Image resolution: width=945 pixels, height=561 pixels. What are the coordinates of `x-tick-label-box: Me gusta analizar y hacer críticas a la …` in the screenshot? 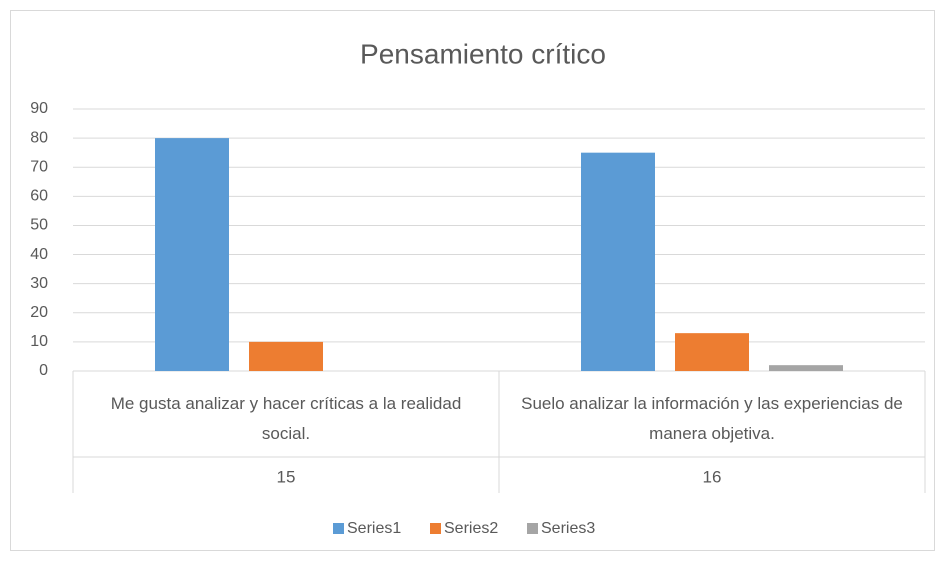 It's located at (286, 418).